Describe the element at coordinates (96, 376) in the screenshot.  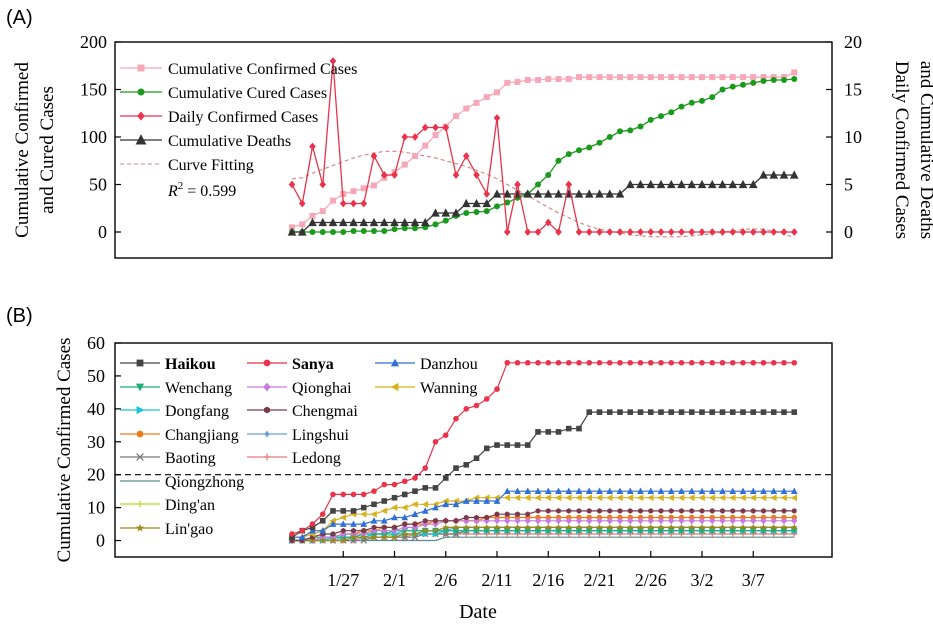
I see `y-tick-label: 50` at that location.